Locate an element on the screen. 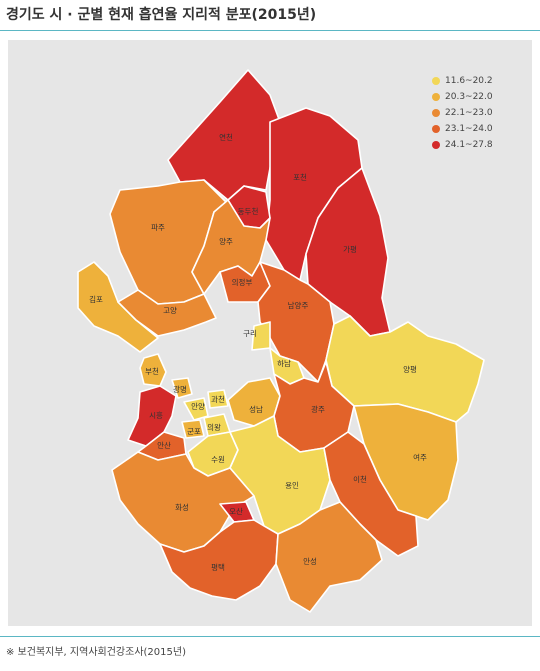 This screenshot has height=671, width=540. region-label-gwangmyeong: 광명 is located at coordinates (180, 389).